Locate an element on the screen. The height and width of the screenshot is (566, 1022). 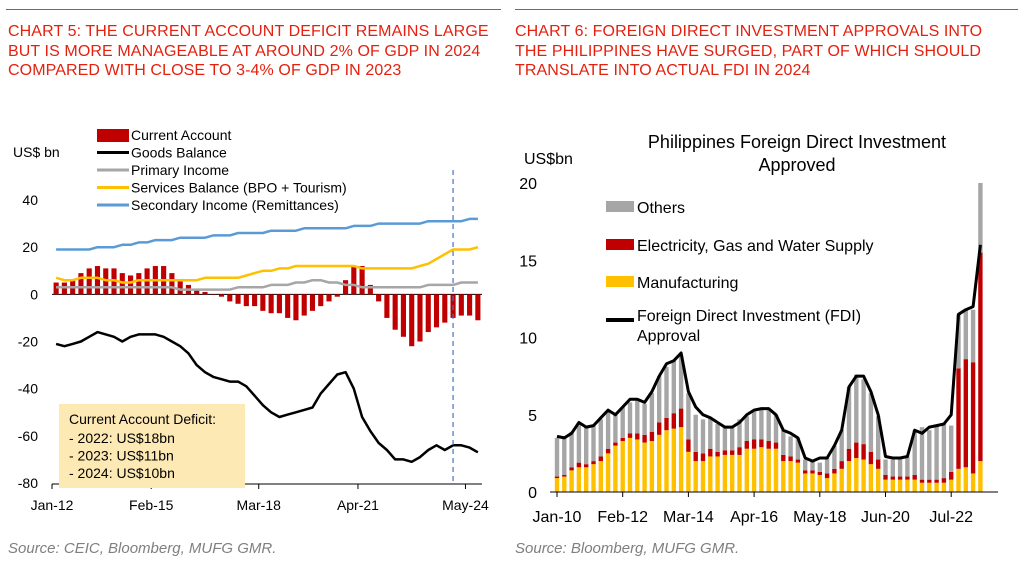
services-balance-bpo-tourism-line is located at coordinates (267, 264).